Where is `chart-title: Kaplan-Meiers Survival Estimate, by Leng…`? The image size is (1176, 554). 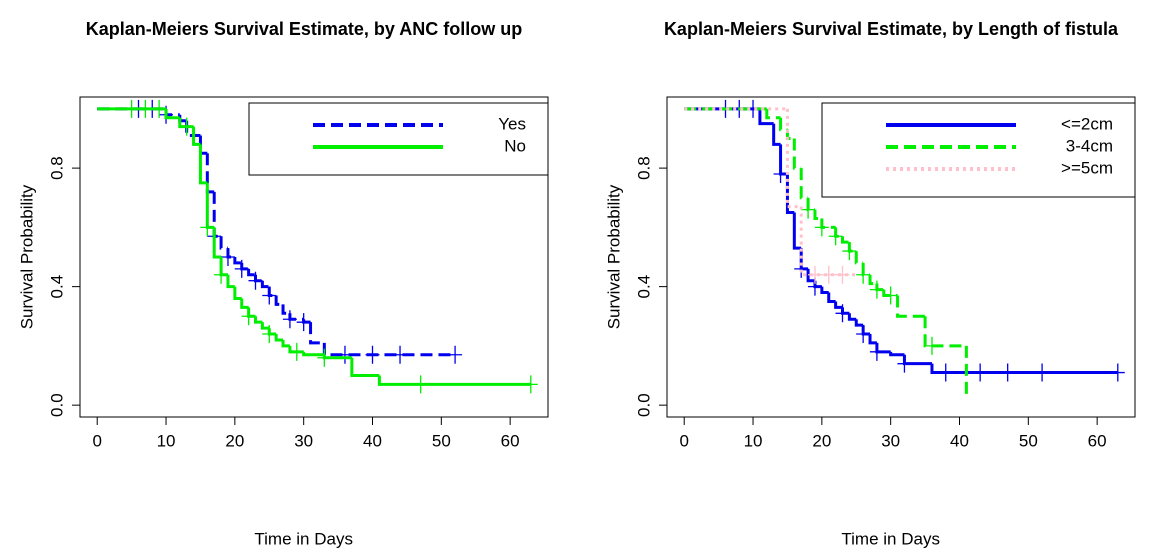
chart-title: Kaplan-Meiers Survival Estimate, by Leng… is located at coordinates (891, 29).